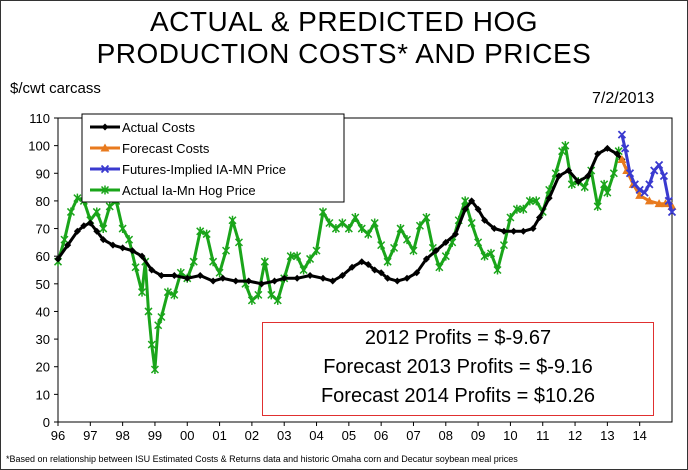 This screenshot has height=470, width=688. I want to click on legend-marker, so click(105, 127).